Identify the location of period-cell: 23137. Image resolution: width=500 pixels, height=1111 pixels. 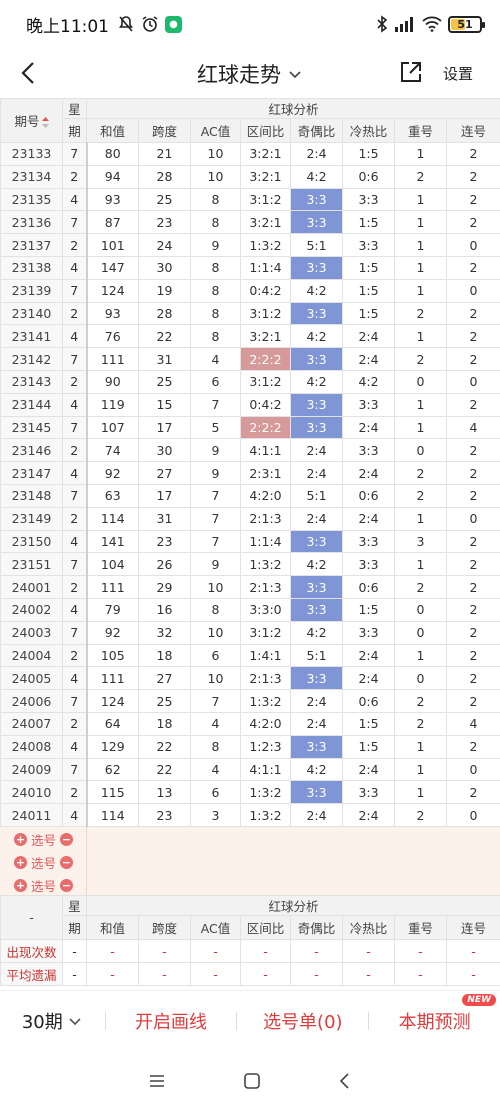
(31, 245).